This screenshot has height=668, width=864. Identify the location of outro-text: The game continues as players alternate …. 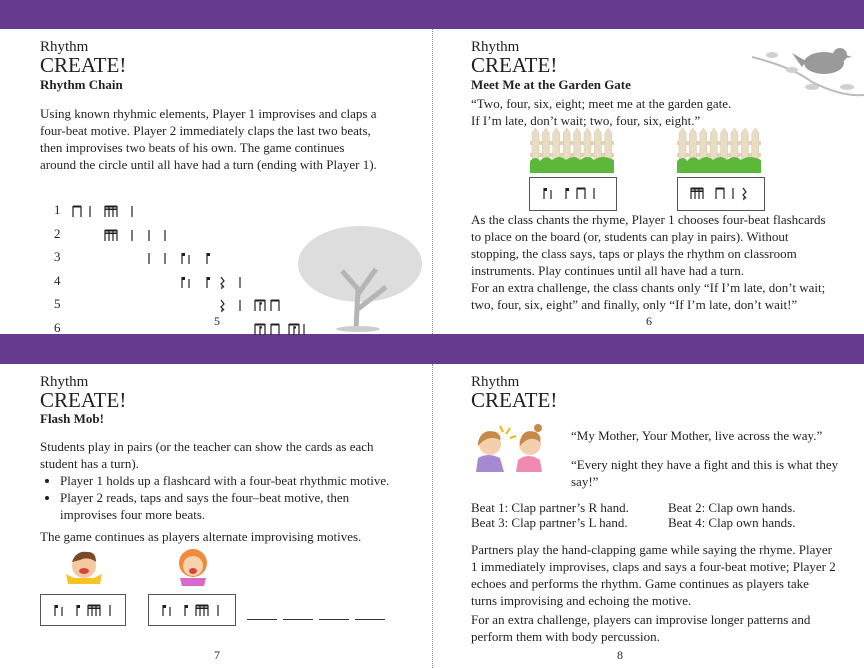
(201, 536).